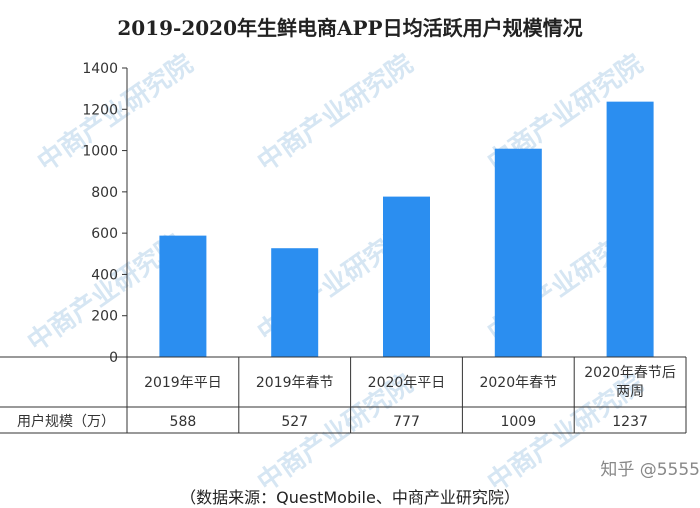 The image size is (700, 508). What do you see at coordinates (104, 317) in the screenshot?
I see `y-tick-label: 200` at bounding box center [104, 317].